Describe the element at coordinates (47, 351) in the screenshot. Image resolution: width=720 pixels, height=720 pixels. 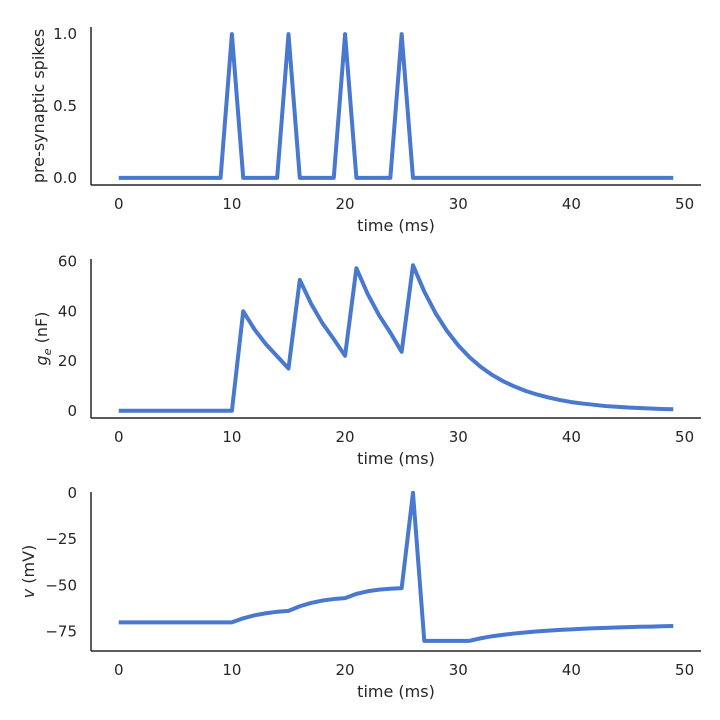
I see `y-axis-label-subscript: e` at that location.